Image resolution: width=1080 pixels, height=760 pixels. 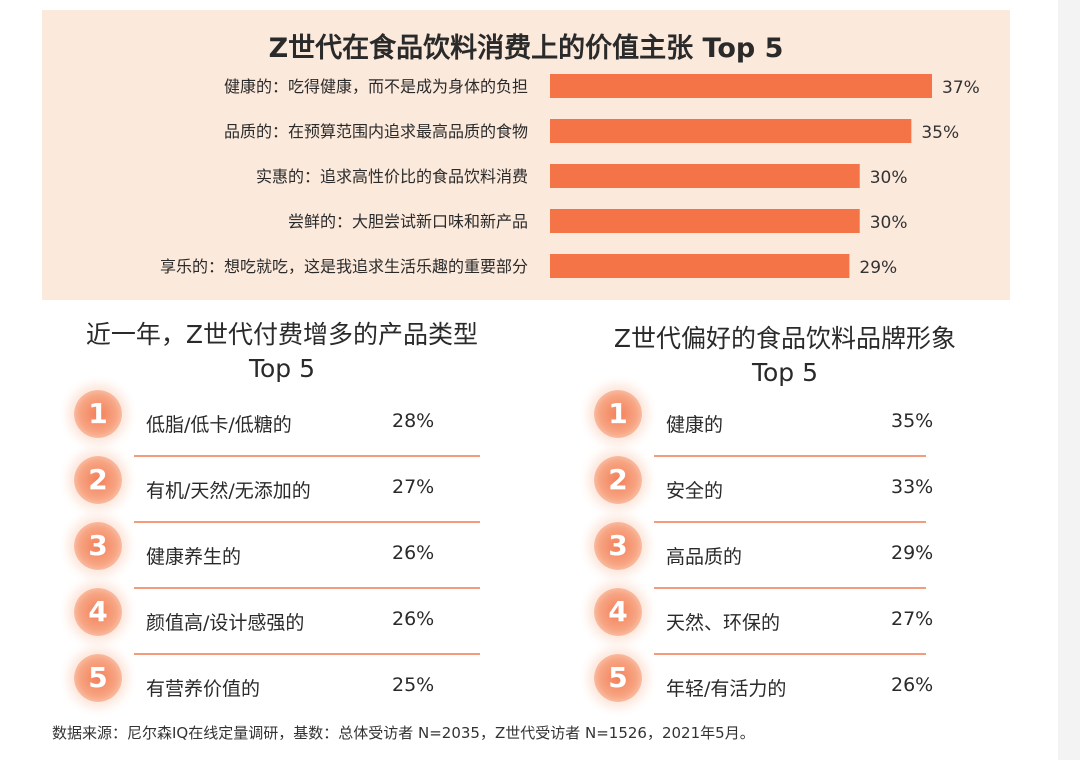 I want to click on category-label-2: 品质的：在预算范围内追求最高品质的食物, so click(x=376, y=131).